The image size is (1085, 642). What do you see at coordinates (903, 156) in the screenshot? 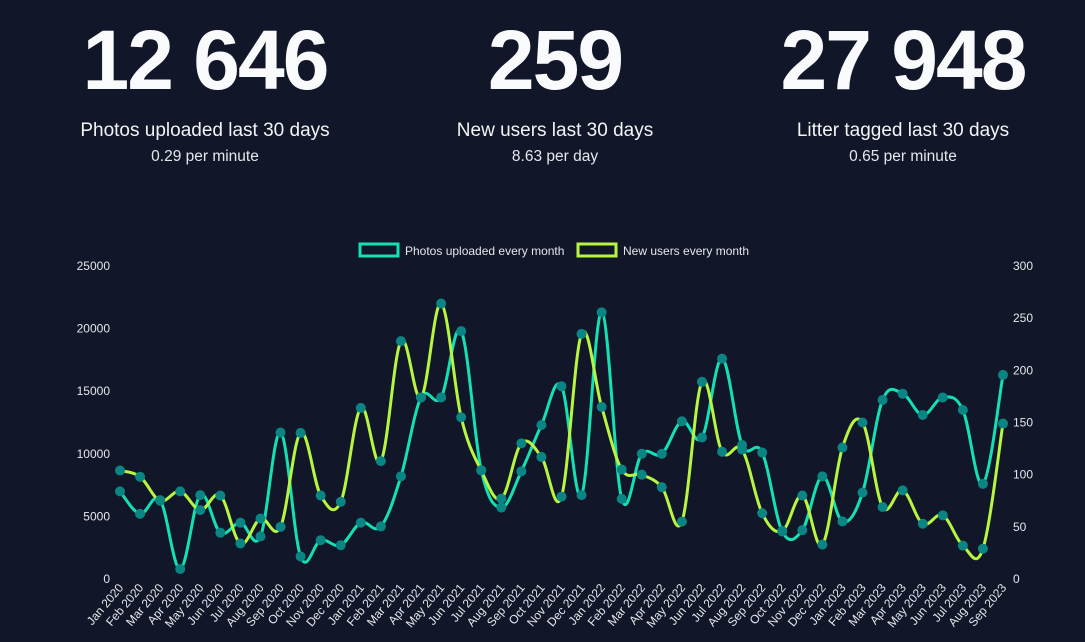
I see `stat-litter-rate: 0.65 per minute` at bounding box center [903, 156].